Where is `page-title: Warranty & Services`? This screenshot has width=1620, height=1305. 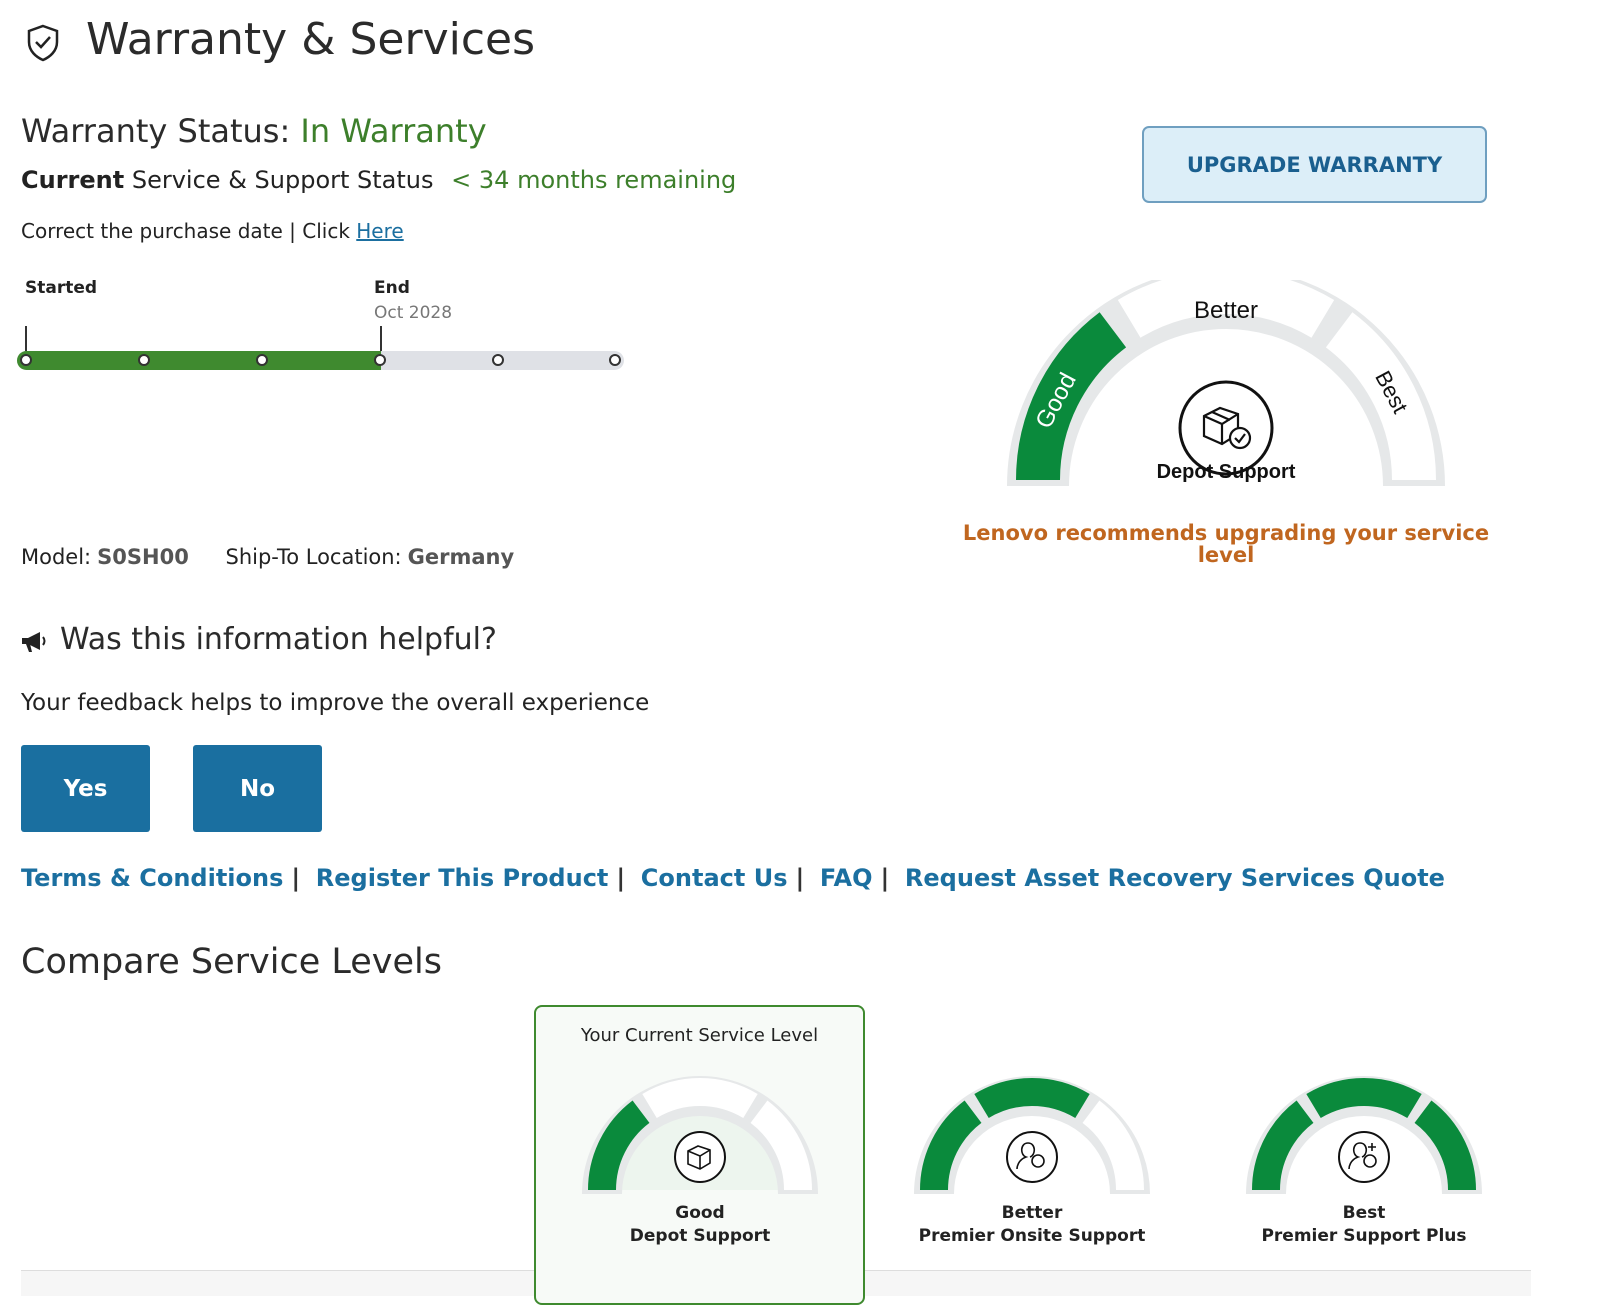 page-title: Warranty & Services is located at coordinates (311, 39).